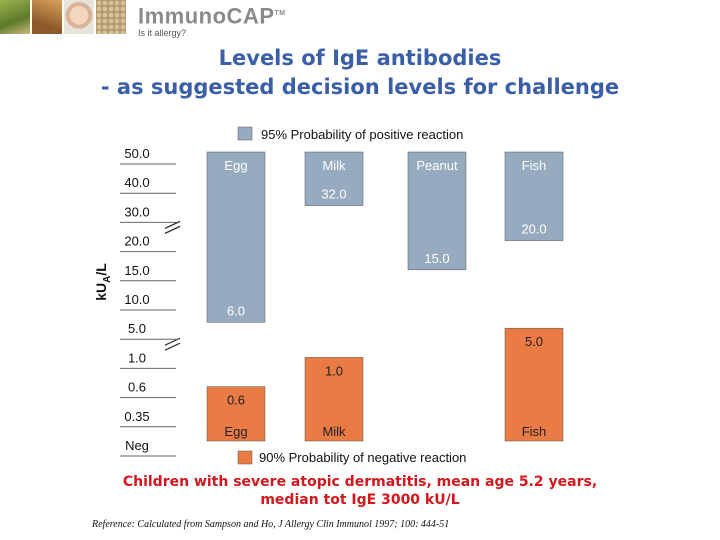 The height and width of the screenshot is (540, 720). What do you see at coordinates (236, 237) in the screenshot?
I see `positive-bar-egg` at bounding box center [236, 237].